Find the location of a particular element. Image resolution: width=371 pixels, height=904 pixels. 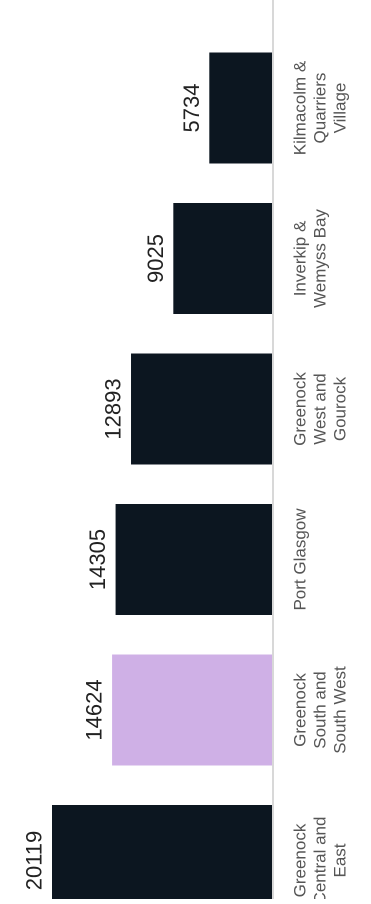

category-label-line: East is located at coordinates (340, 860).